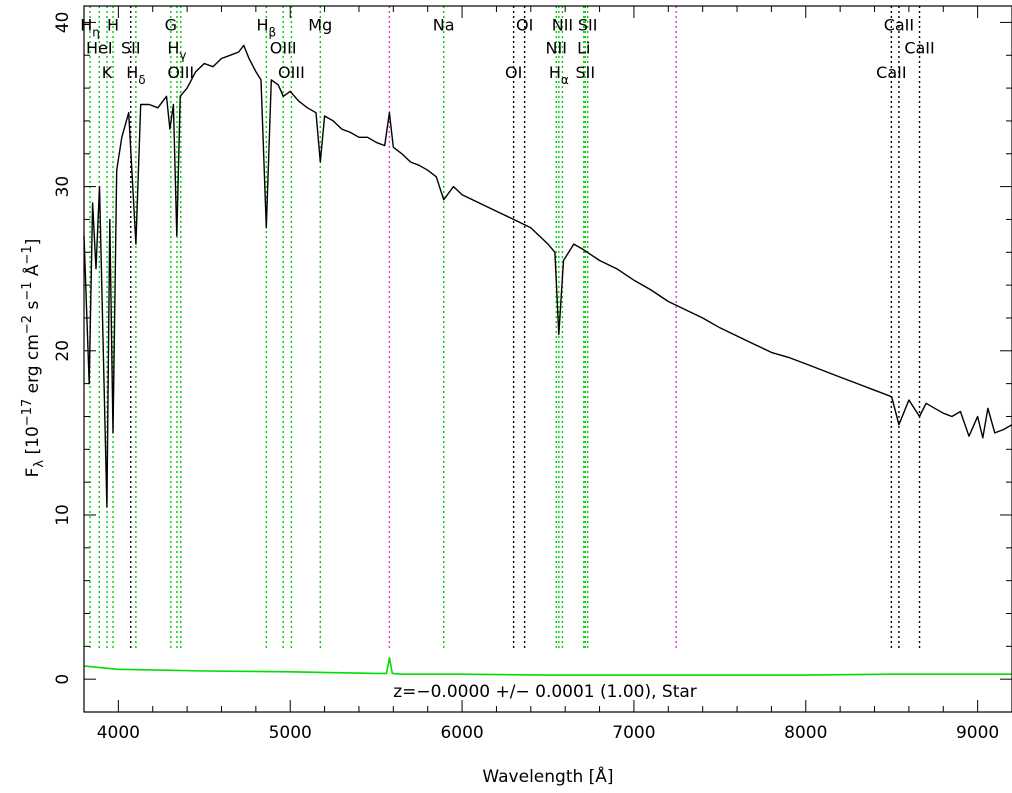 This screenshot has width=1012, height=793. Describe the element at coordinates (266, 28) in the screenshot. I see `line-label-h: Hβ` at that location.